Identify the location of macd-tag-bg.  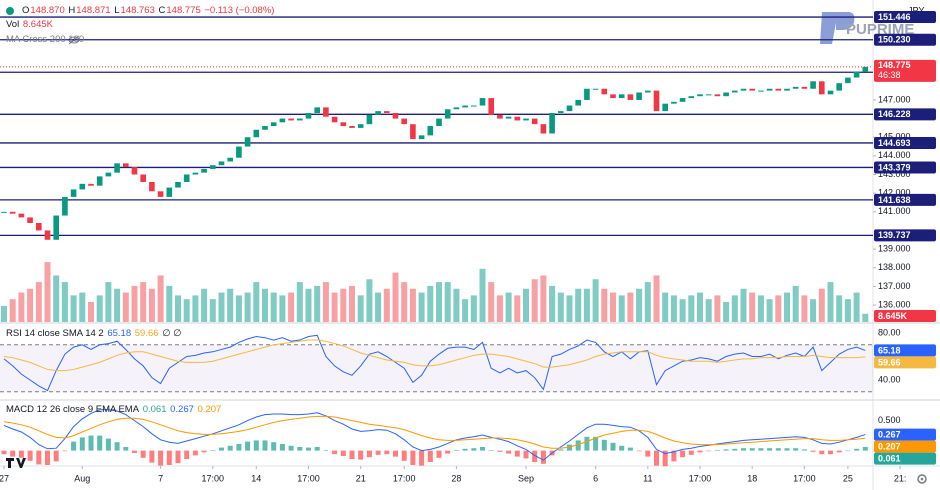
(905, 446).